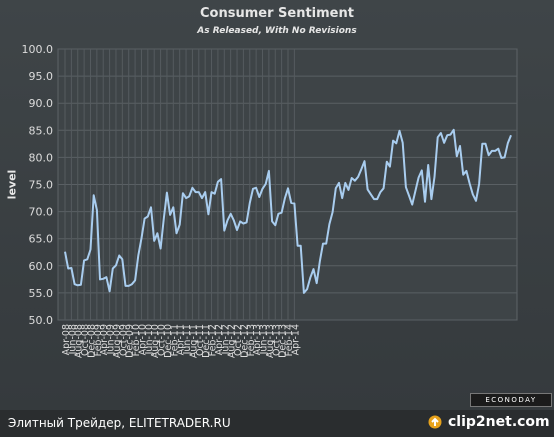  What do you see at coordinates (41, 266) in the screenshot?
I see `y-tick-label: 60.0` at bounding box center [41, 266].